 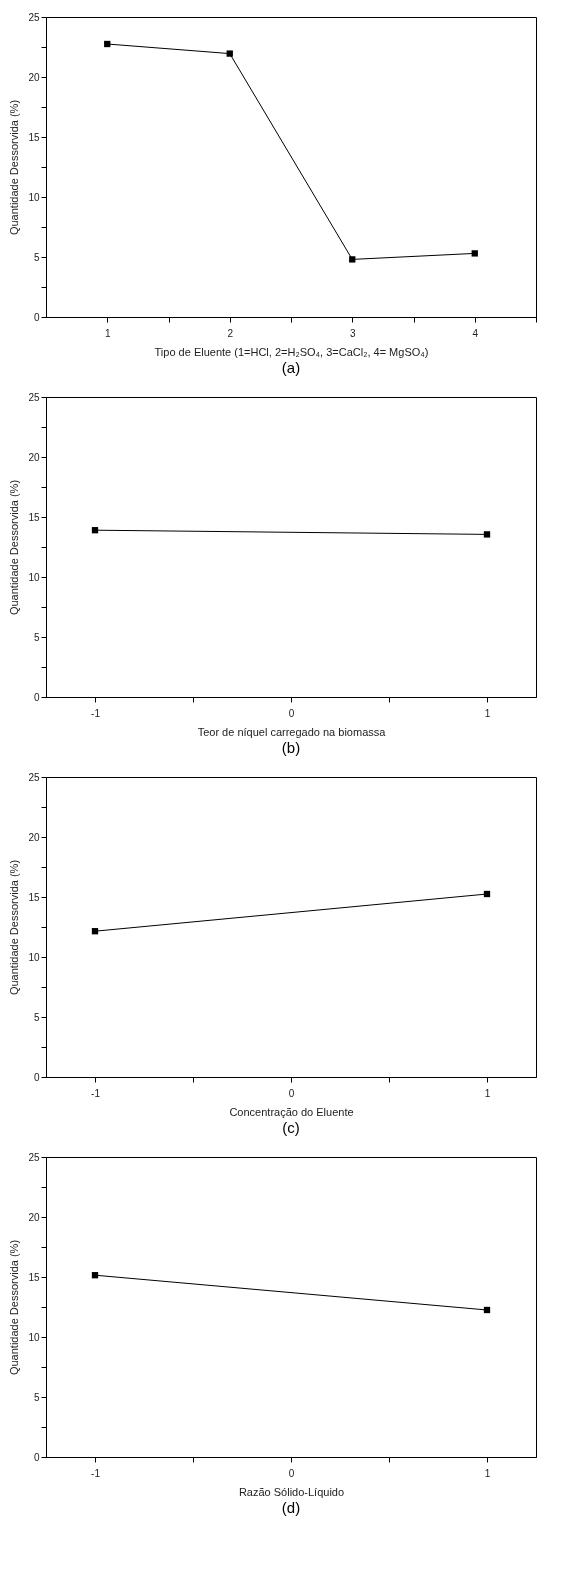 What do you see at coordinates (291, 351) in the screenshot?
I see `x-axis-title: Tipo de Eluente (1=HCl, 2=H₂SO₄, 3=CaCl₂, 4= MgSO₄)` at bounding box center [291, 351].